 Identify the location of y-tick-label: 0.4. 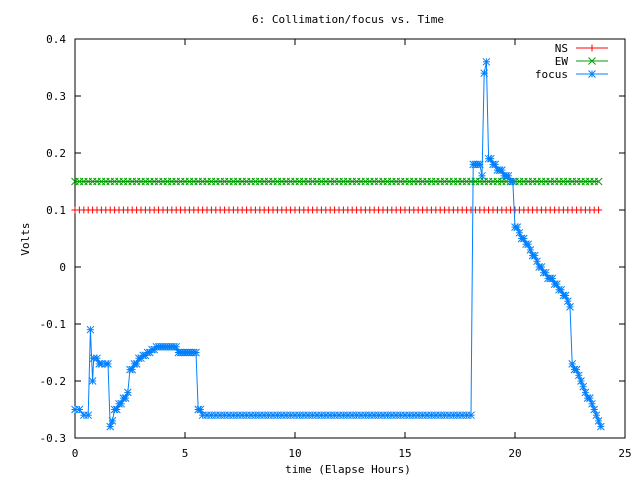
(56, 39).